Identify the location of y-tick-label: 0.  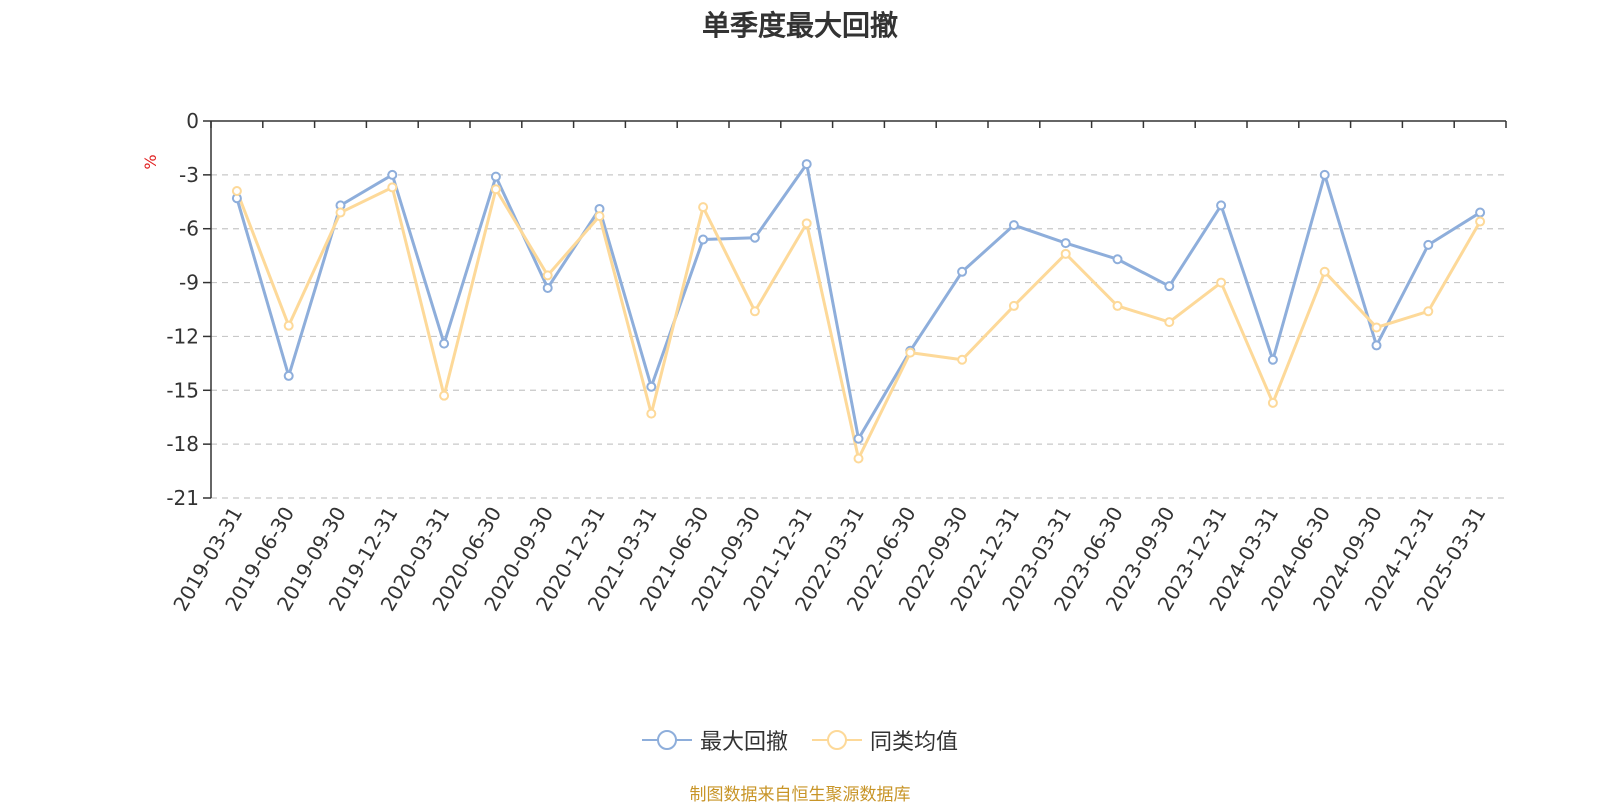
(192, 121).